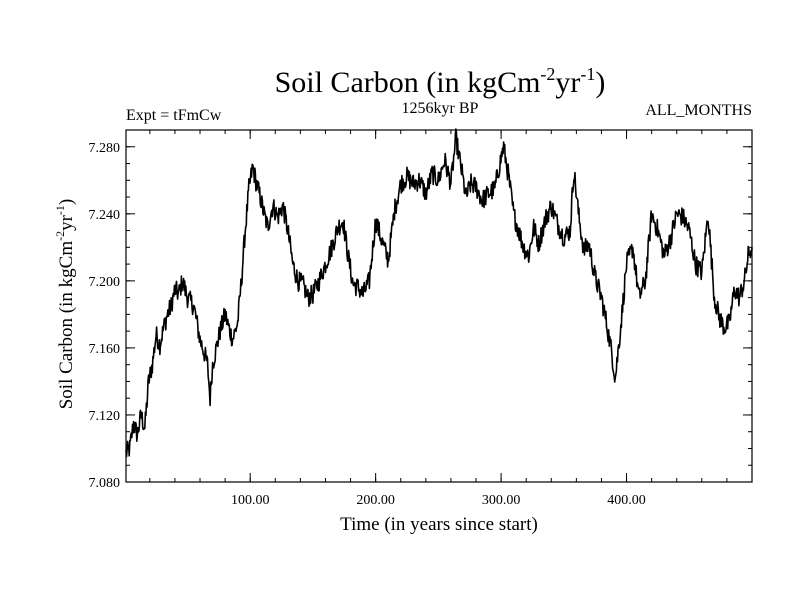 Image resolution: width=800 pixels, height=600 pixels. What do you see at coordinates (567, 82) in the screenshot?
I see `chart-title-mid: yr` at bounding box center [567, 82].